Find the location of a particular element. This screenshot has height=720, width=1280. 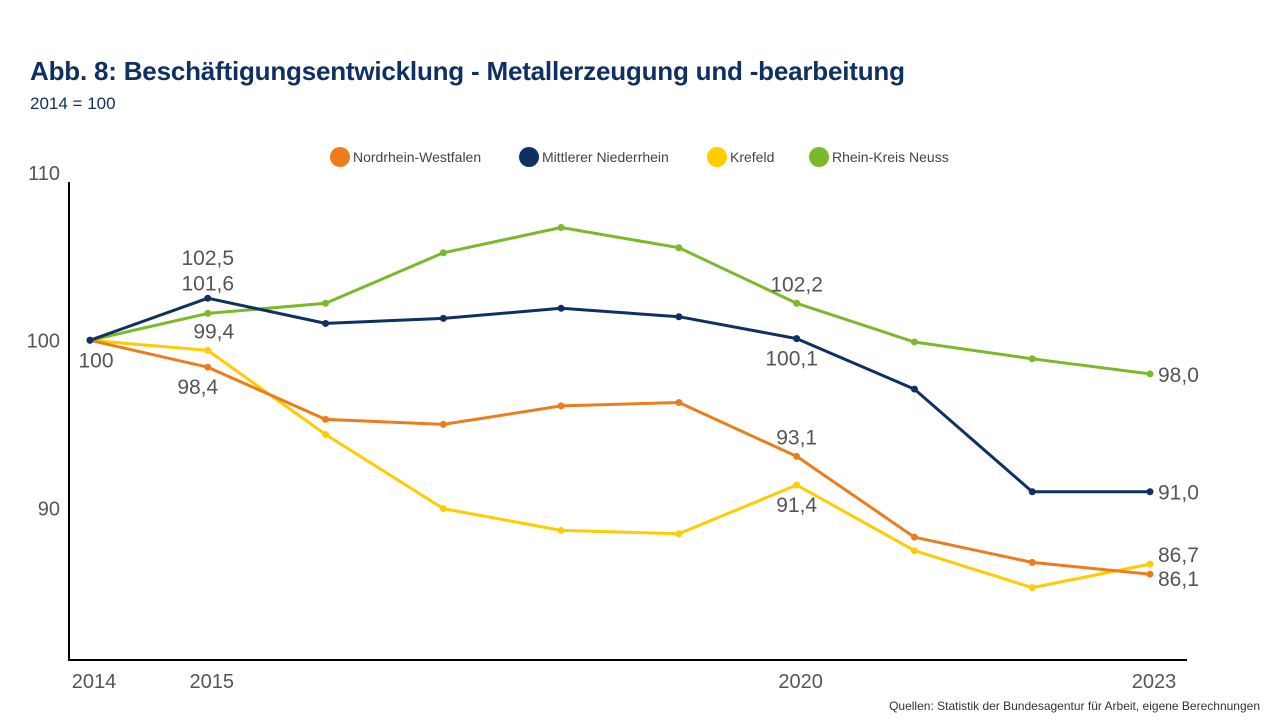

y-tick-label-100: 100 is located at coordinates (43, 341).